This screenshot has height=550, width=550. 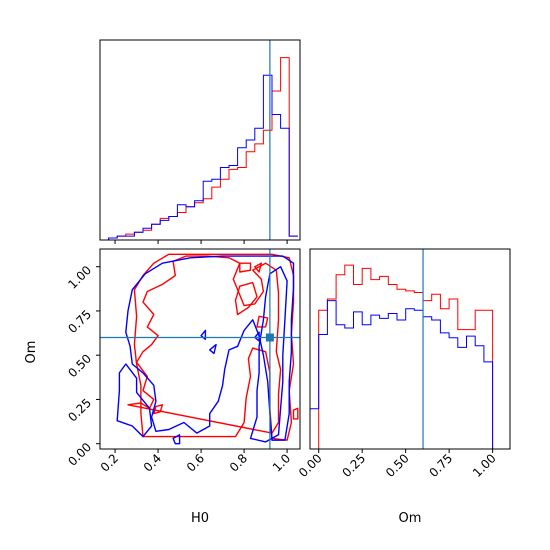 I want to click on om-ytick-label-4: 0.75, so click(x=79, y=321).